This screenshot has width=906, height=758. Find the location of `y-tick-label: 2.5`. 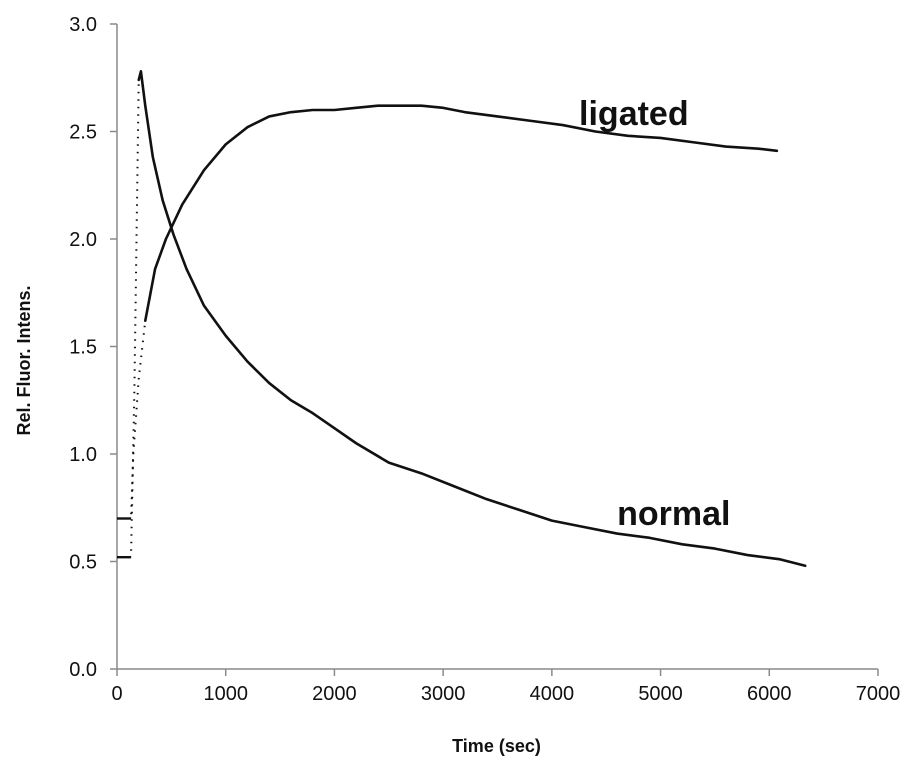

y-tick-label: 2.5 is located at coordinates (83, 133).